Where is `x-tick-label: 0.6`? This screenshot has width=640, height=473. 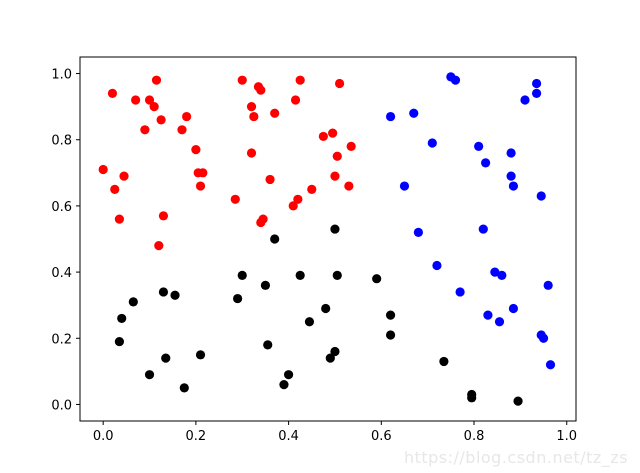 x-tick-label: 0.6 is located at coordinates (381, 436).